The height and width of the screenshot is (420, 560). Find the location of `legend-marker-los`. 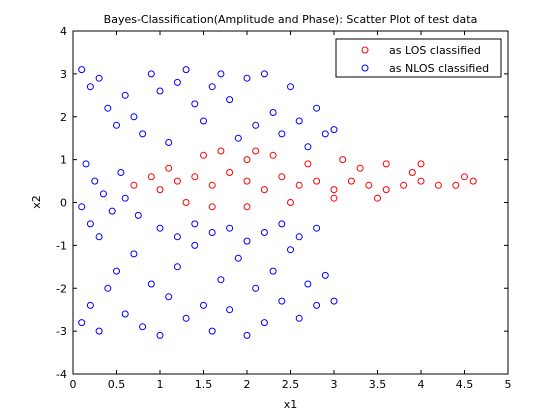

legend-marker-los is located at coordinates (365, 50).